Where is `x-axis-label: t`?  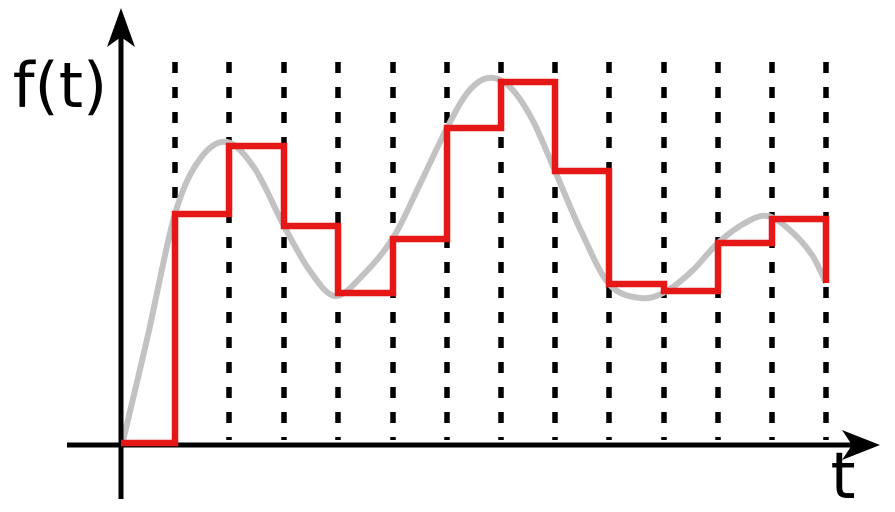 x-axis-label: t is located at coordinates (842, 476).